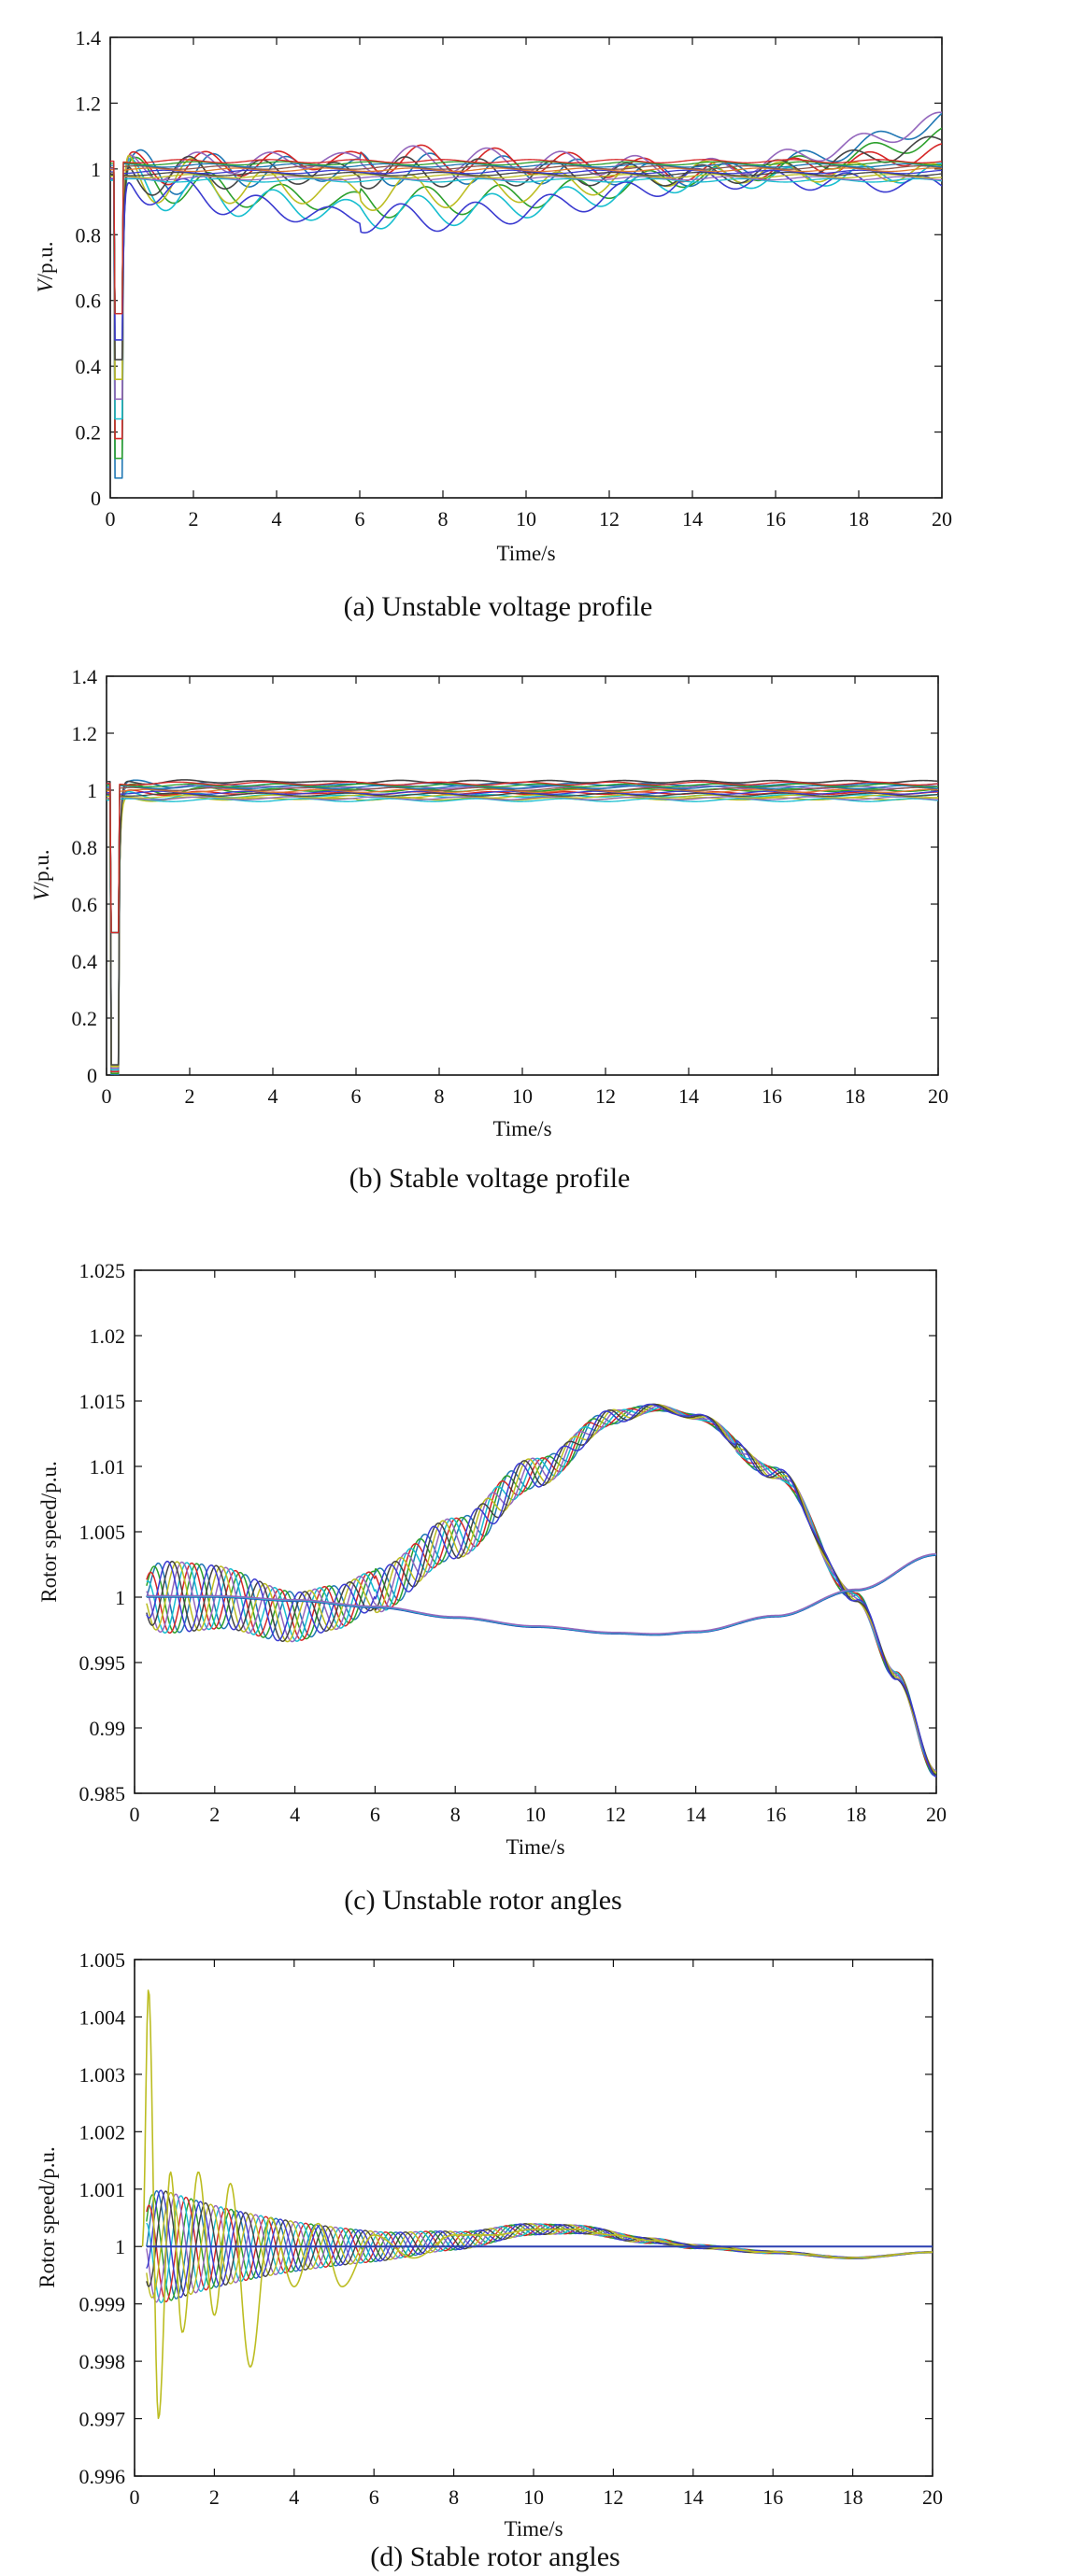 This screenshot has height=2576, width=1083. I want to click on y-tick-label: 0.996, so click(103, 2476).